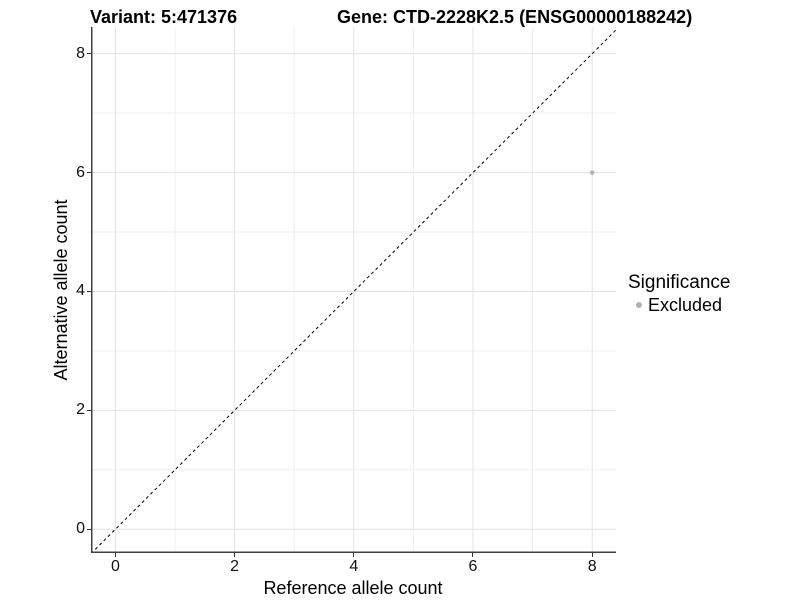  Describe the element at coordinates (713, 293) in the screenshot. I see `legend: Significance Excluded` at that location.